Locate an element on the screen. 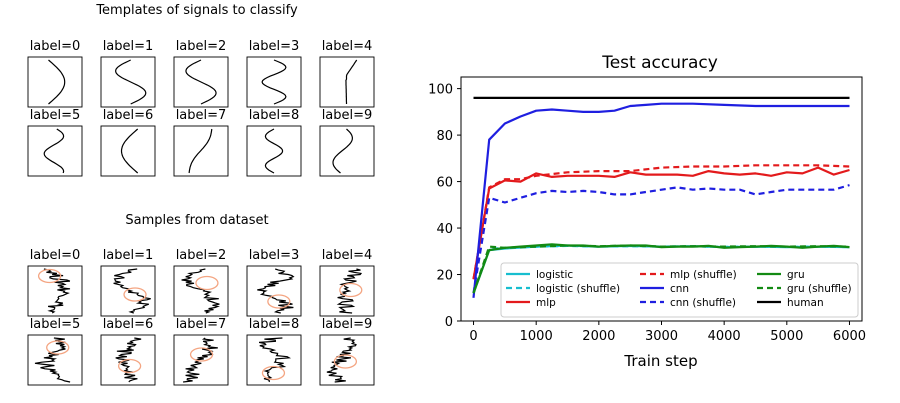  sample-2: label=2 is located at coordinates (201, 282).